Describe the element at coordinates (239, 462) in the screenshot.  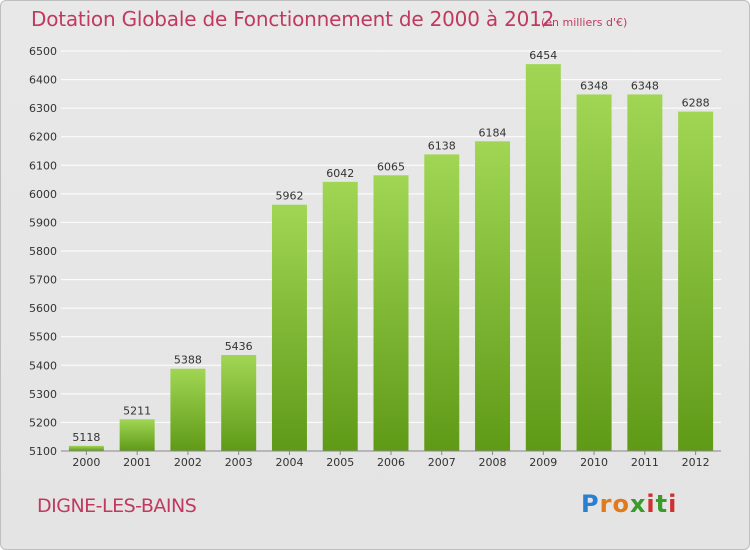
I see `x-tick-label: 2003` at that location.